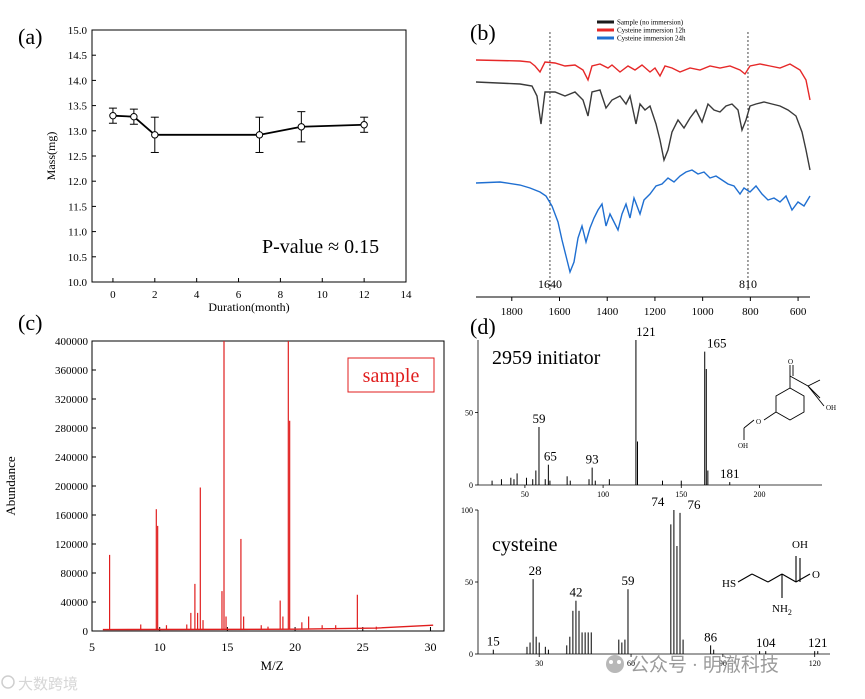  I want to click on xtick-label: 15, so click(227, 647).